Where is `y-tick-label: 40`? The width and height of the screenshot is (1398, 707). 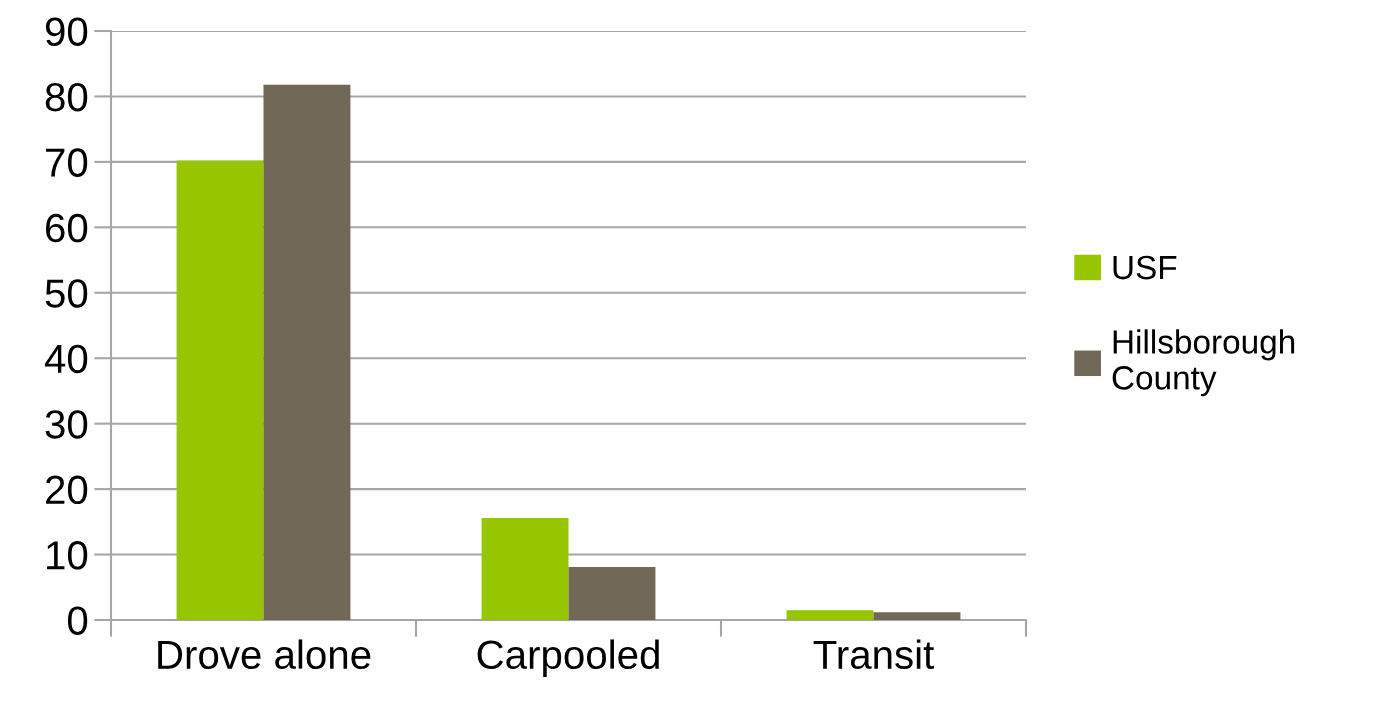
y-tick-label: 40 is located at coordinates (66, 359).